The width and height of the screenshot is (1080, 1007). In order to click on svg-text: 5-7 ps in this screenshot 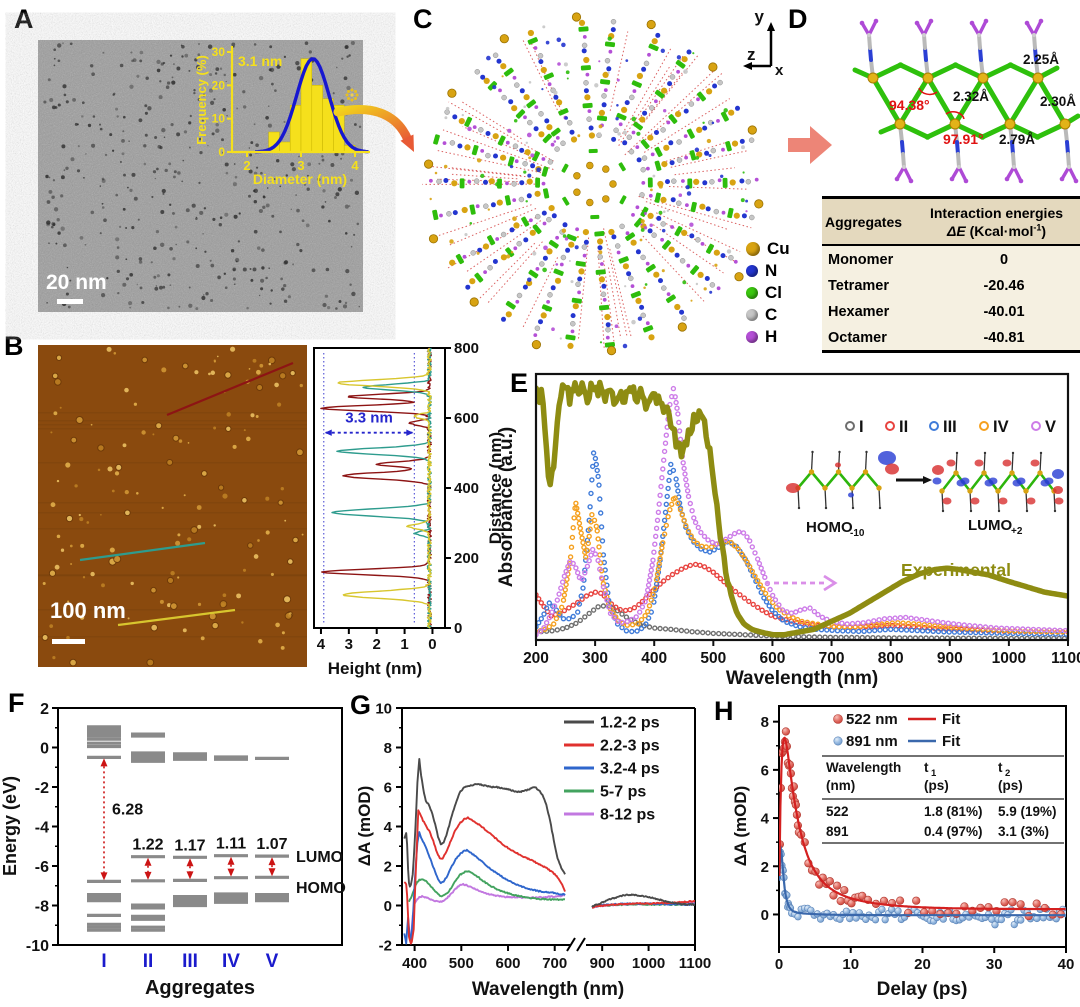, I will do `click(623, 792)`.